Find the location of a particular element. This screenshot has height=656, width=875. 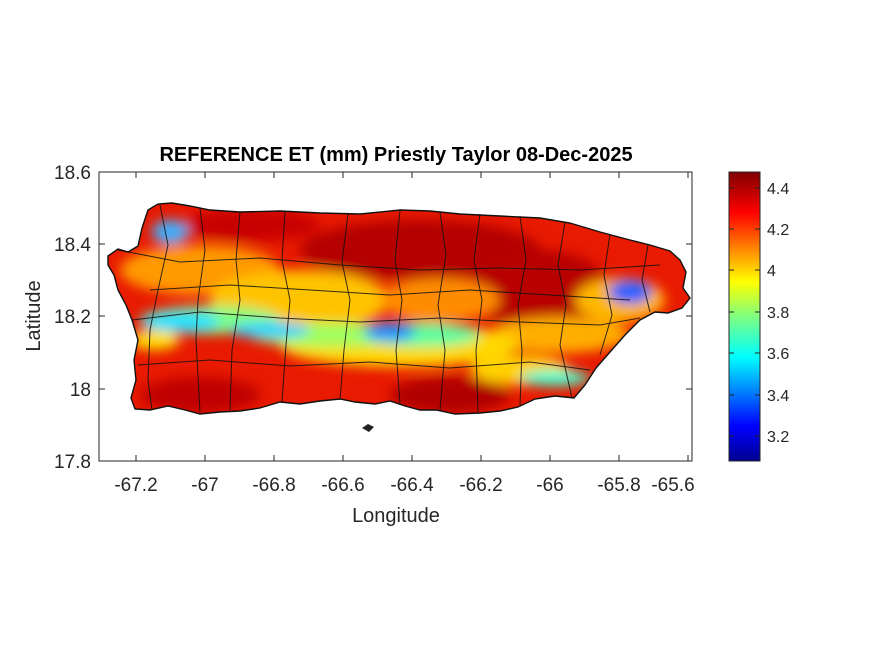

x-tick-label: -66.8 is located at coordinates (273, 485).